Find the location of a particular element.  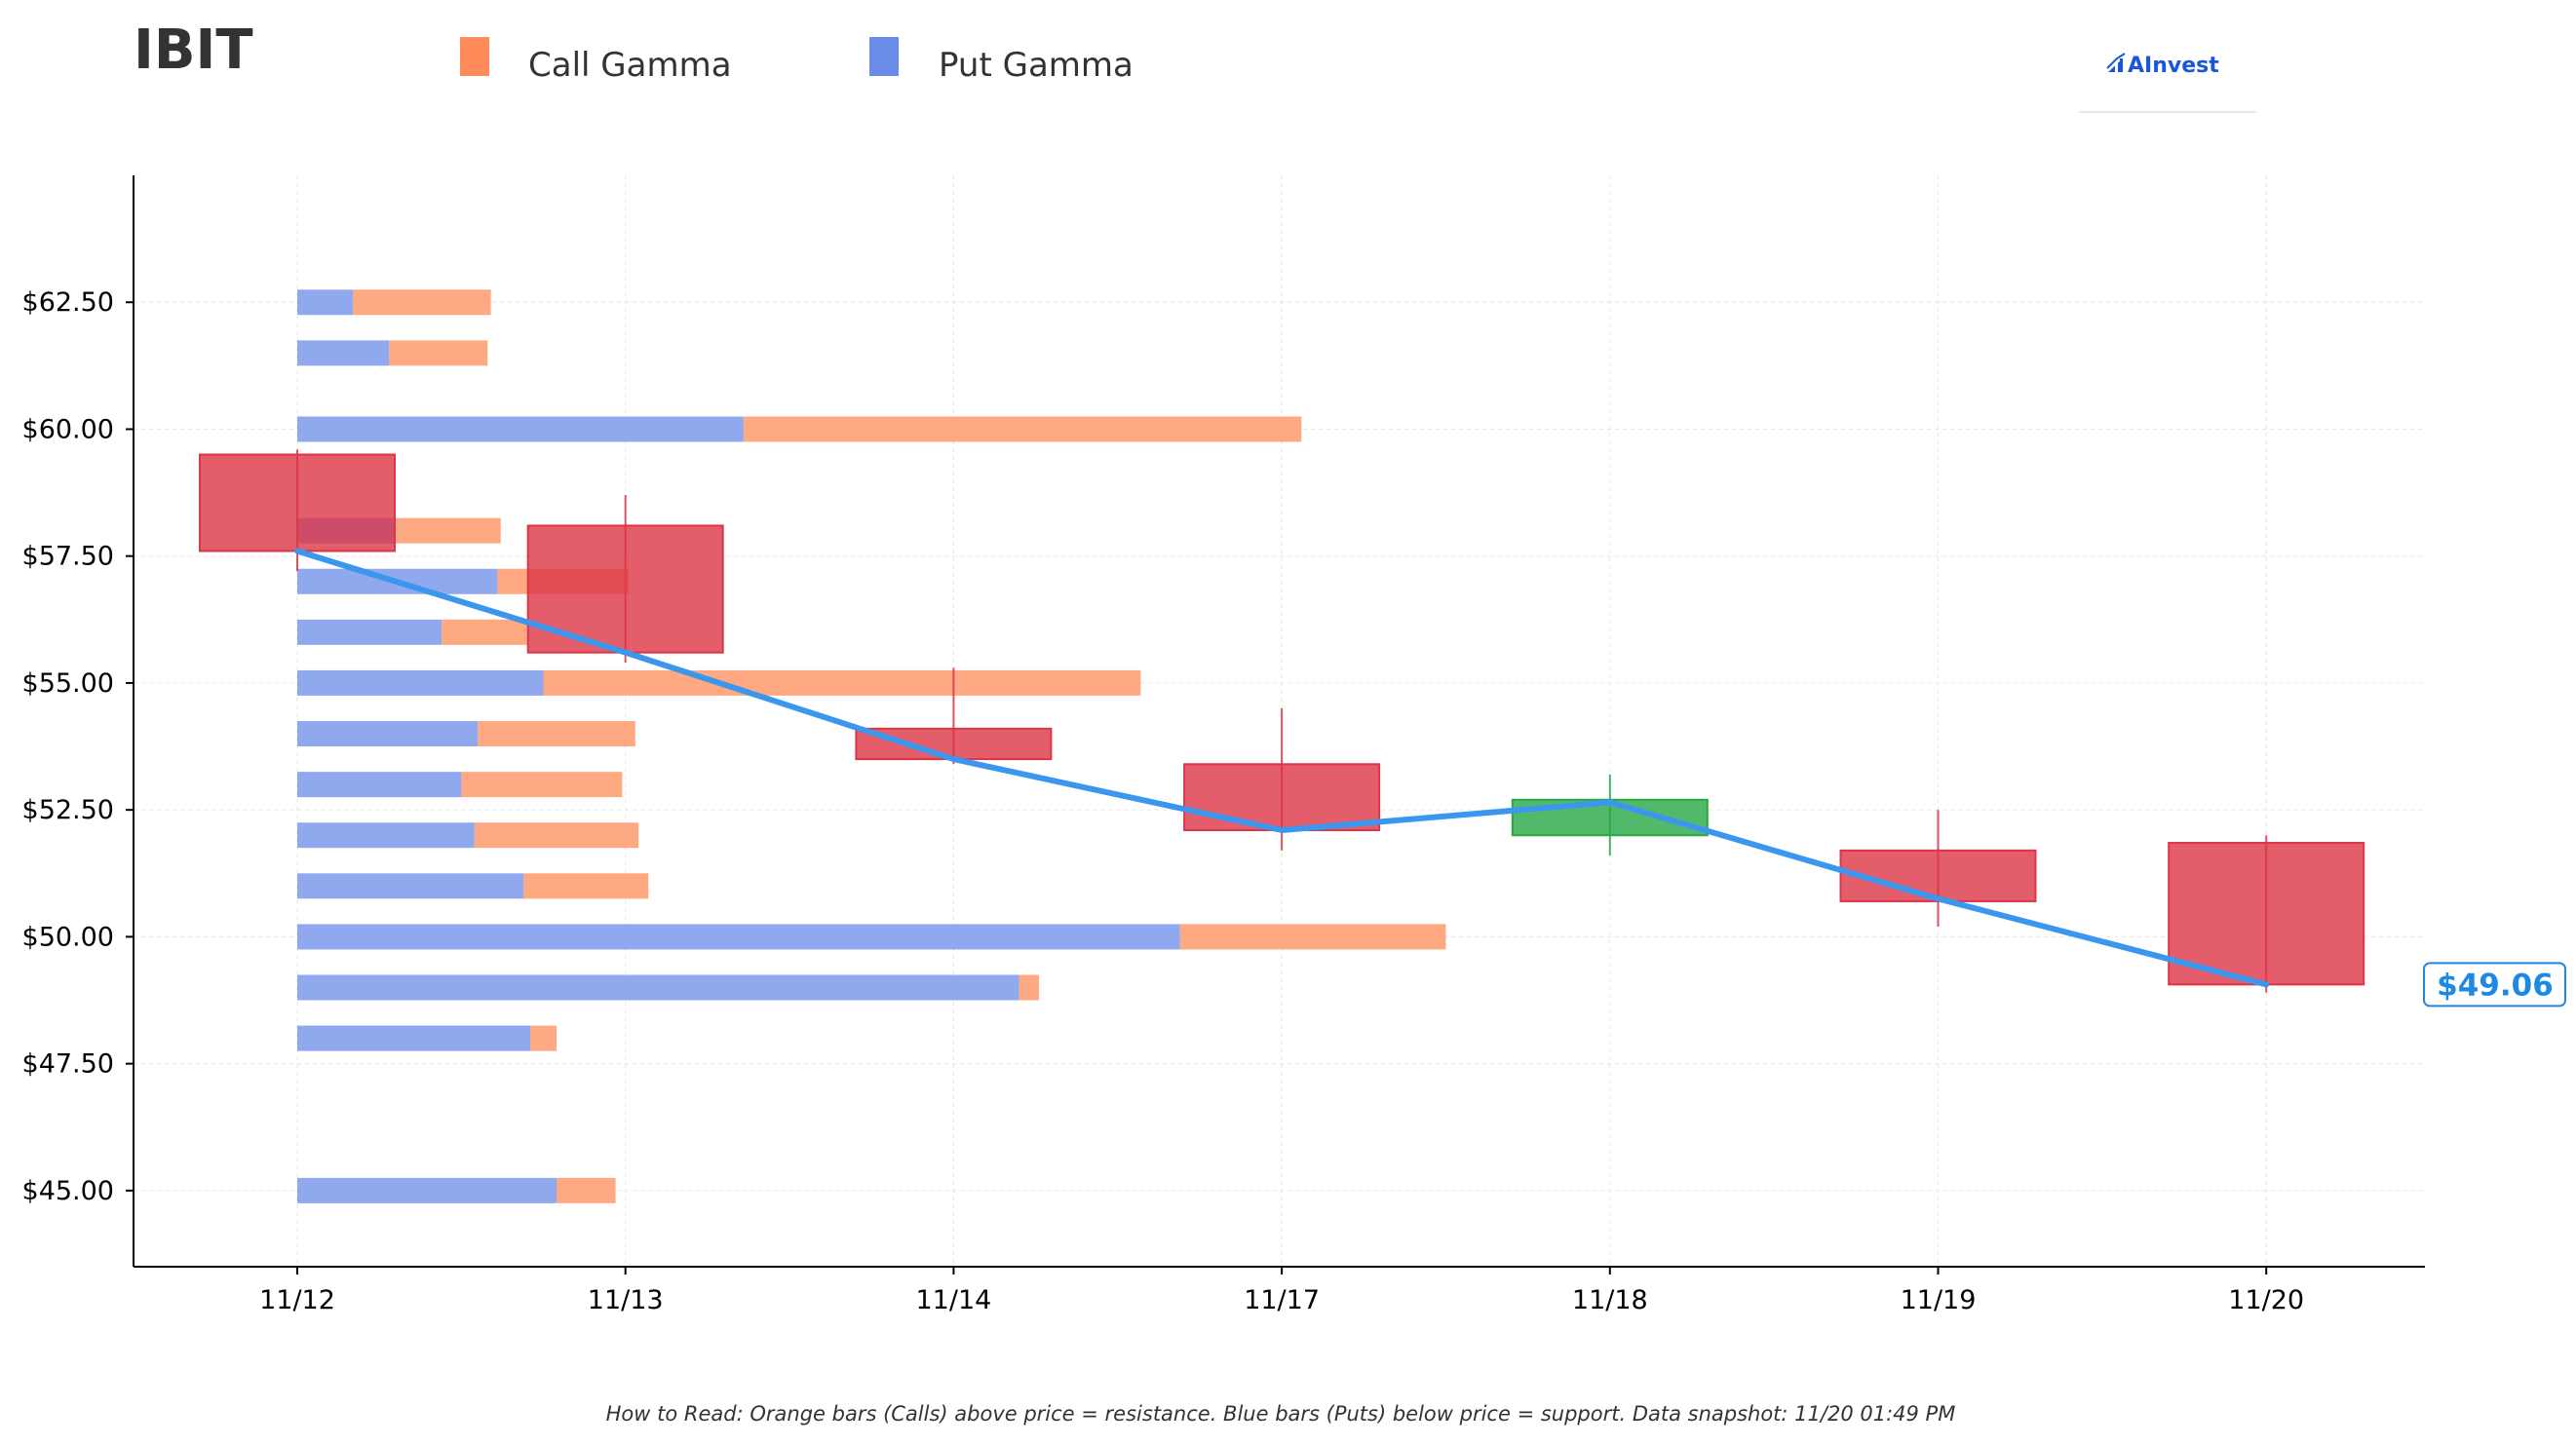

y-tick-label: $52.50 is located at coordinates (68, 810).